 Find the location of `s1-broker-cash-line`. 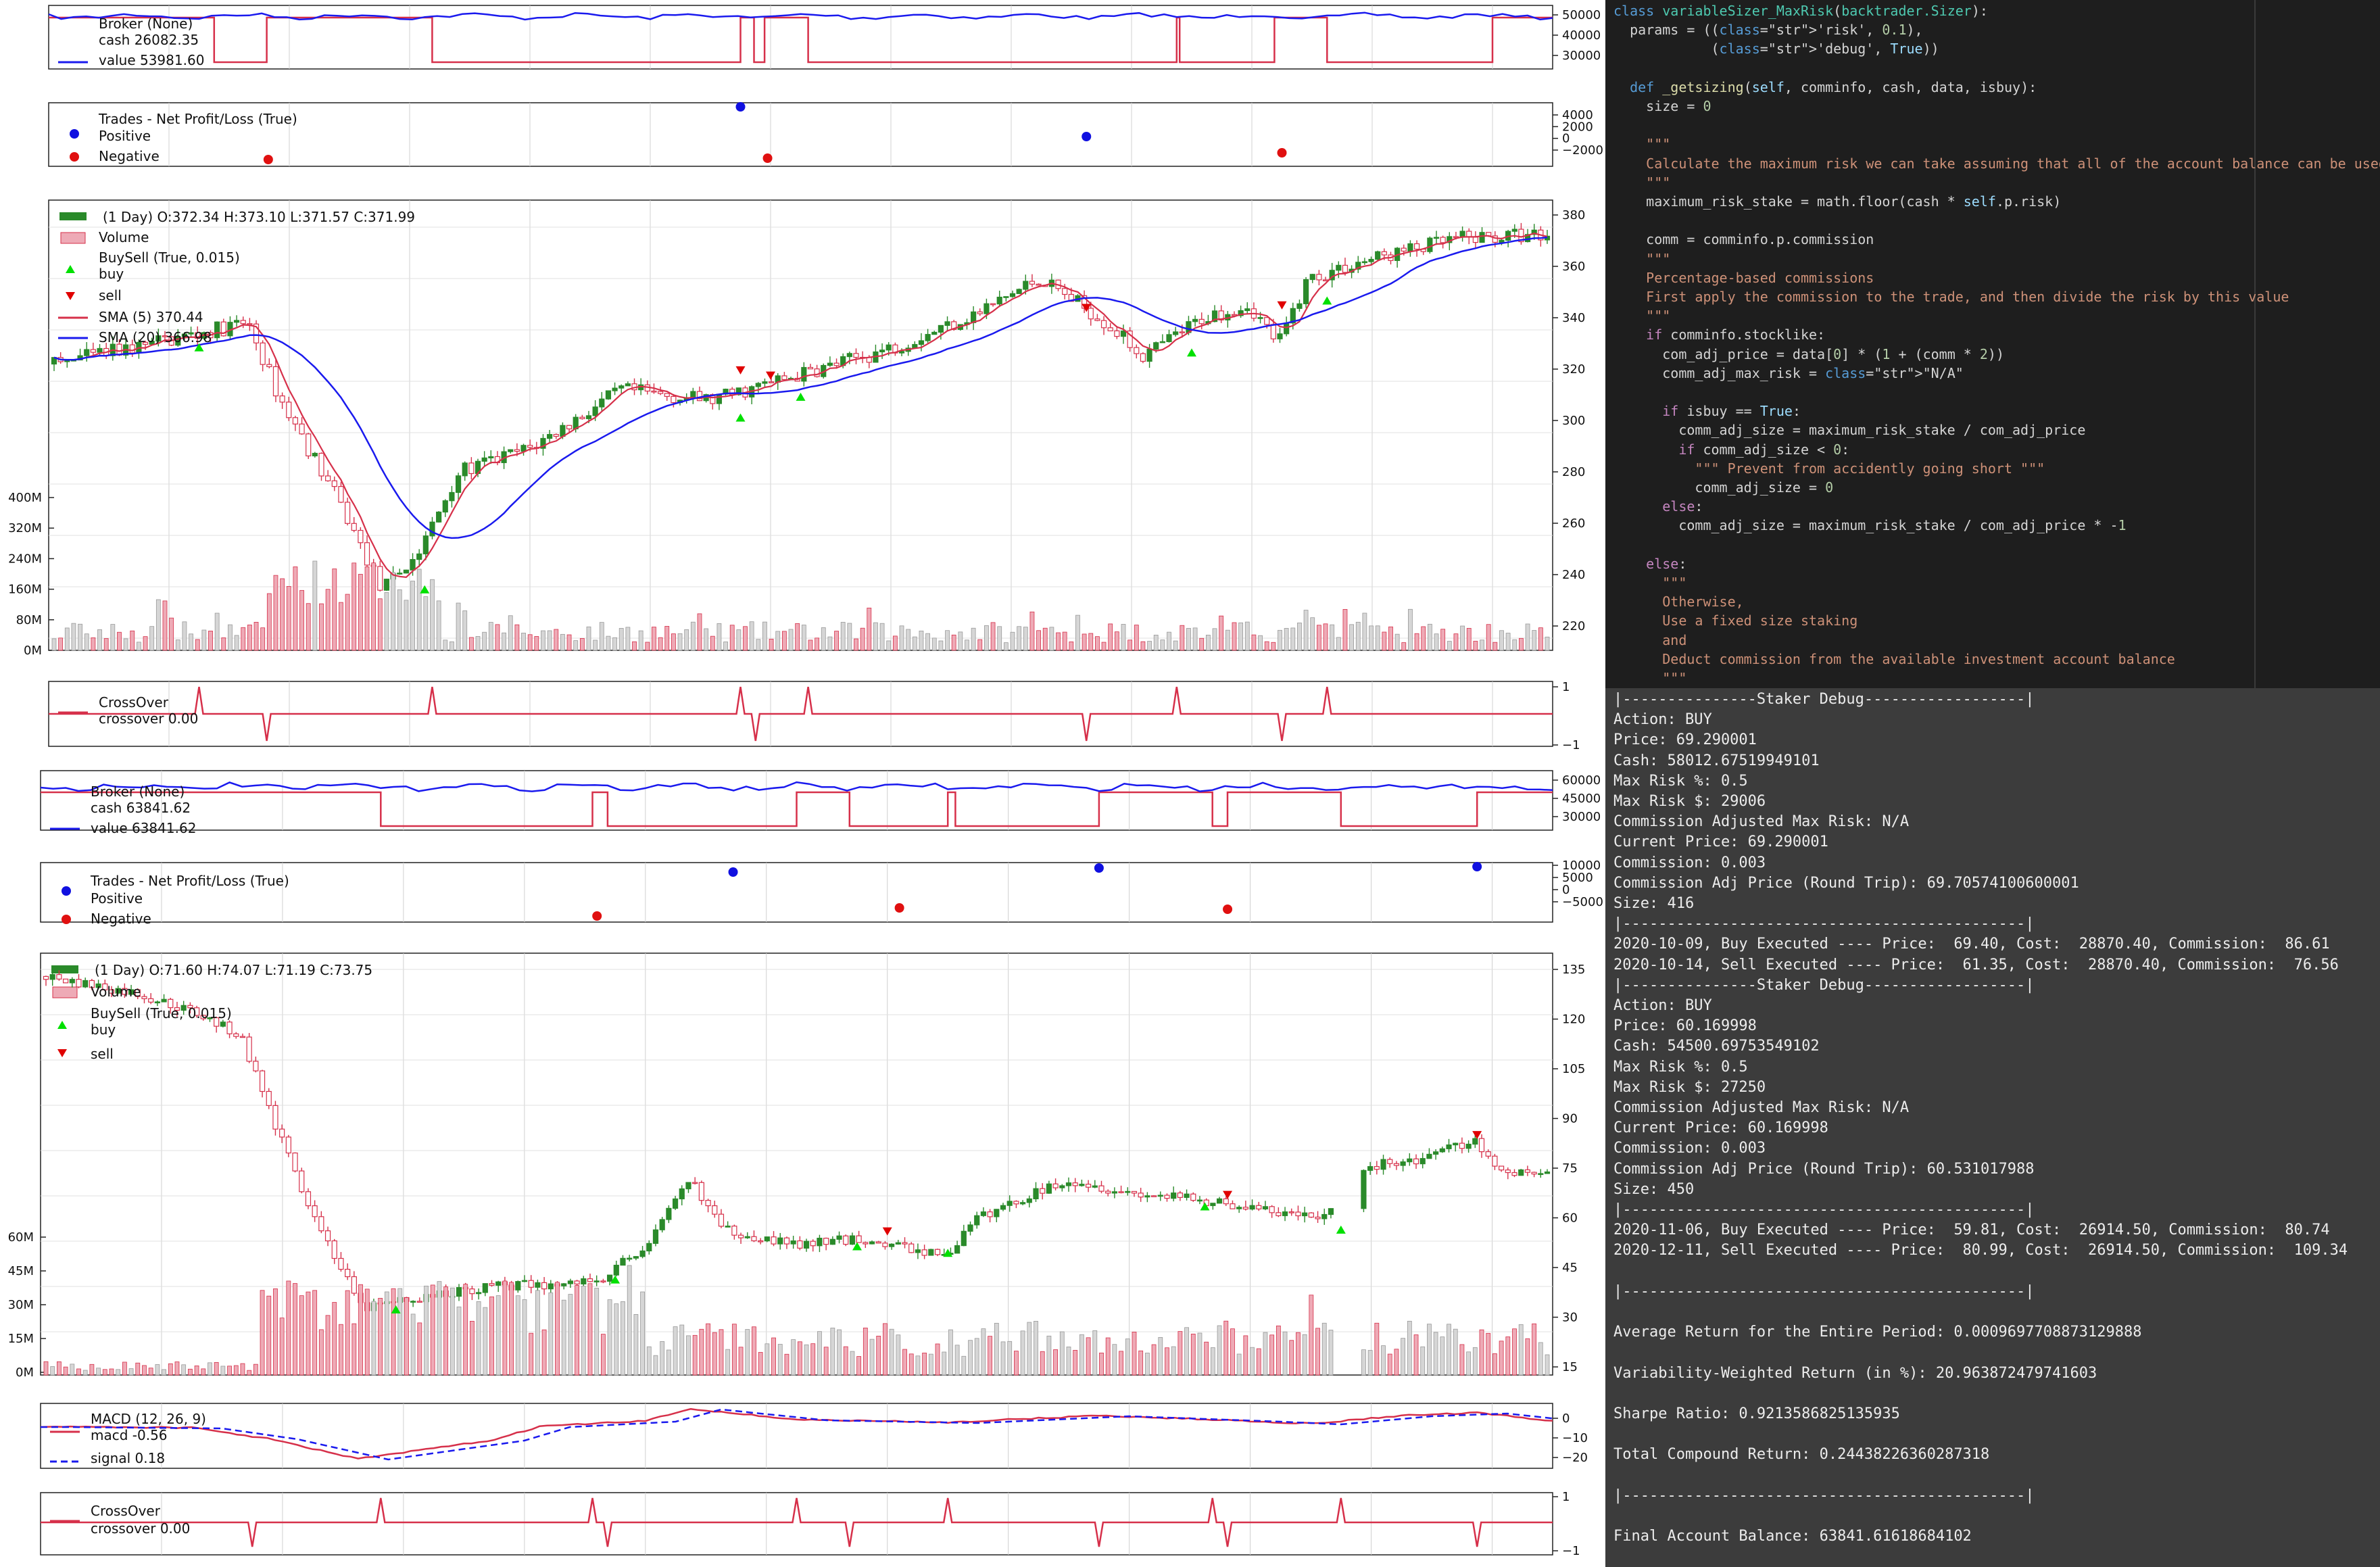

s1-broker-cash-line is located at coordinates (801, 40).